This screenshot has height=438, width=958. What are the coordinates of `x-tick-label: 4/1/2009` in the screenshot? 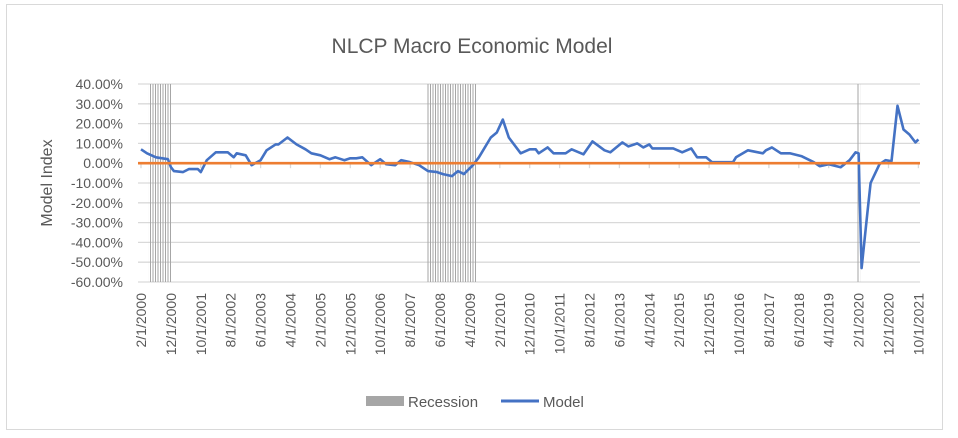 It's located at (470, 320).